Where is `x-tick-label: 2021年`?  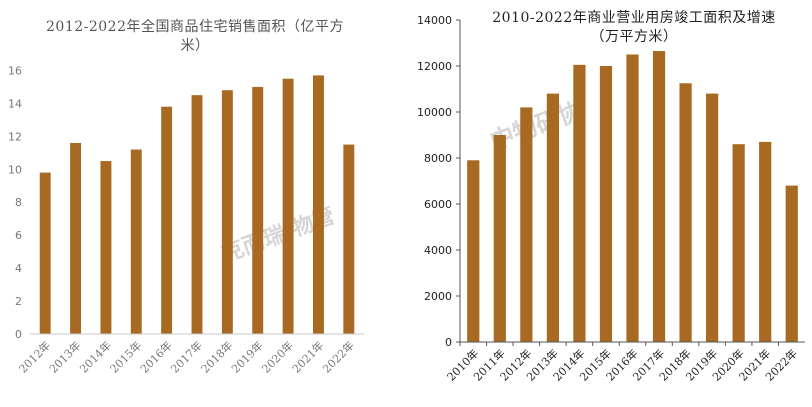 x-tick-label: 2021年 is located at coordinates (307, 356).